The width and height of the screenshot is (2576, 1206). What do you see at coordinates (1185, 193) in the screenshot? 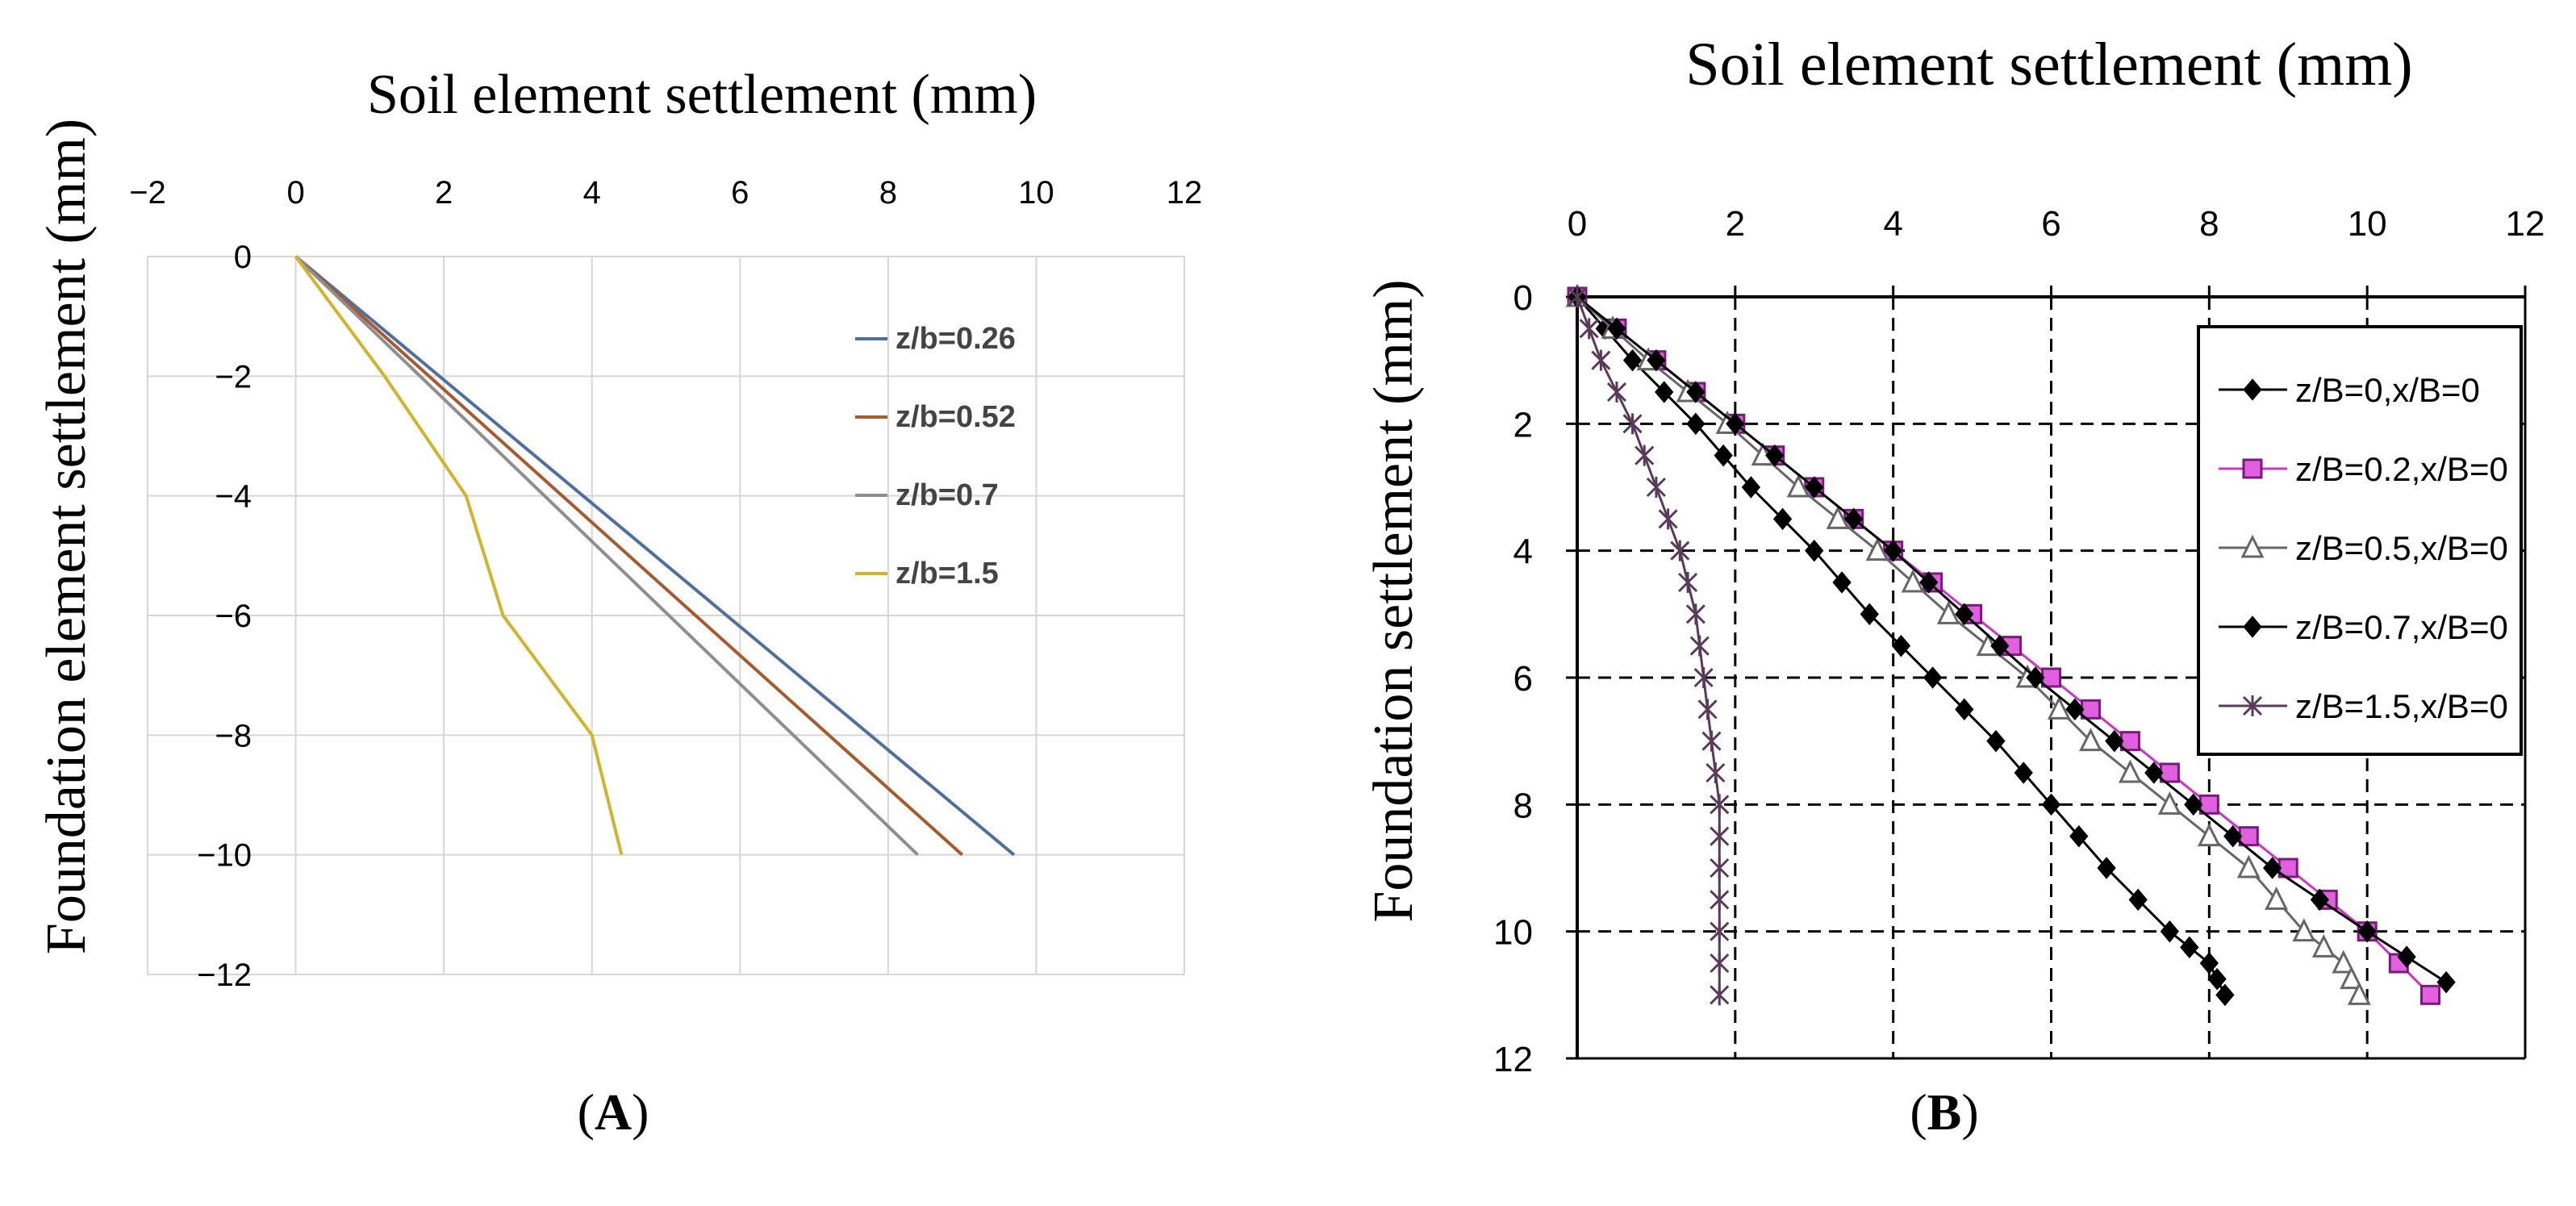
I see `chart-a-x-tick-label: 12` at bounding box center [1185, 193].